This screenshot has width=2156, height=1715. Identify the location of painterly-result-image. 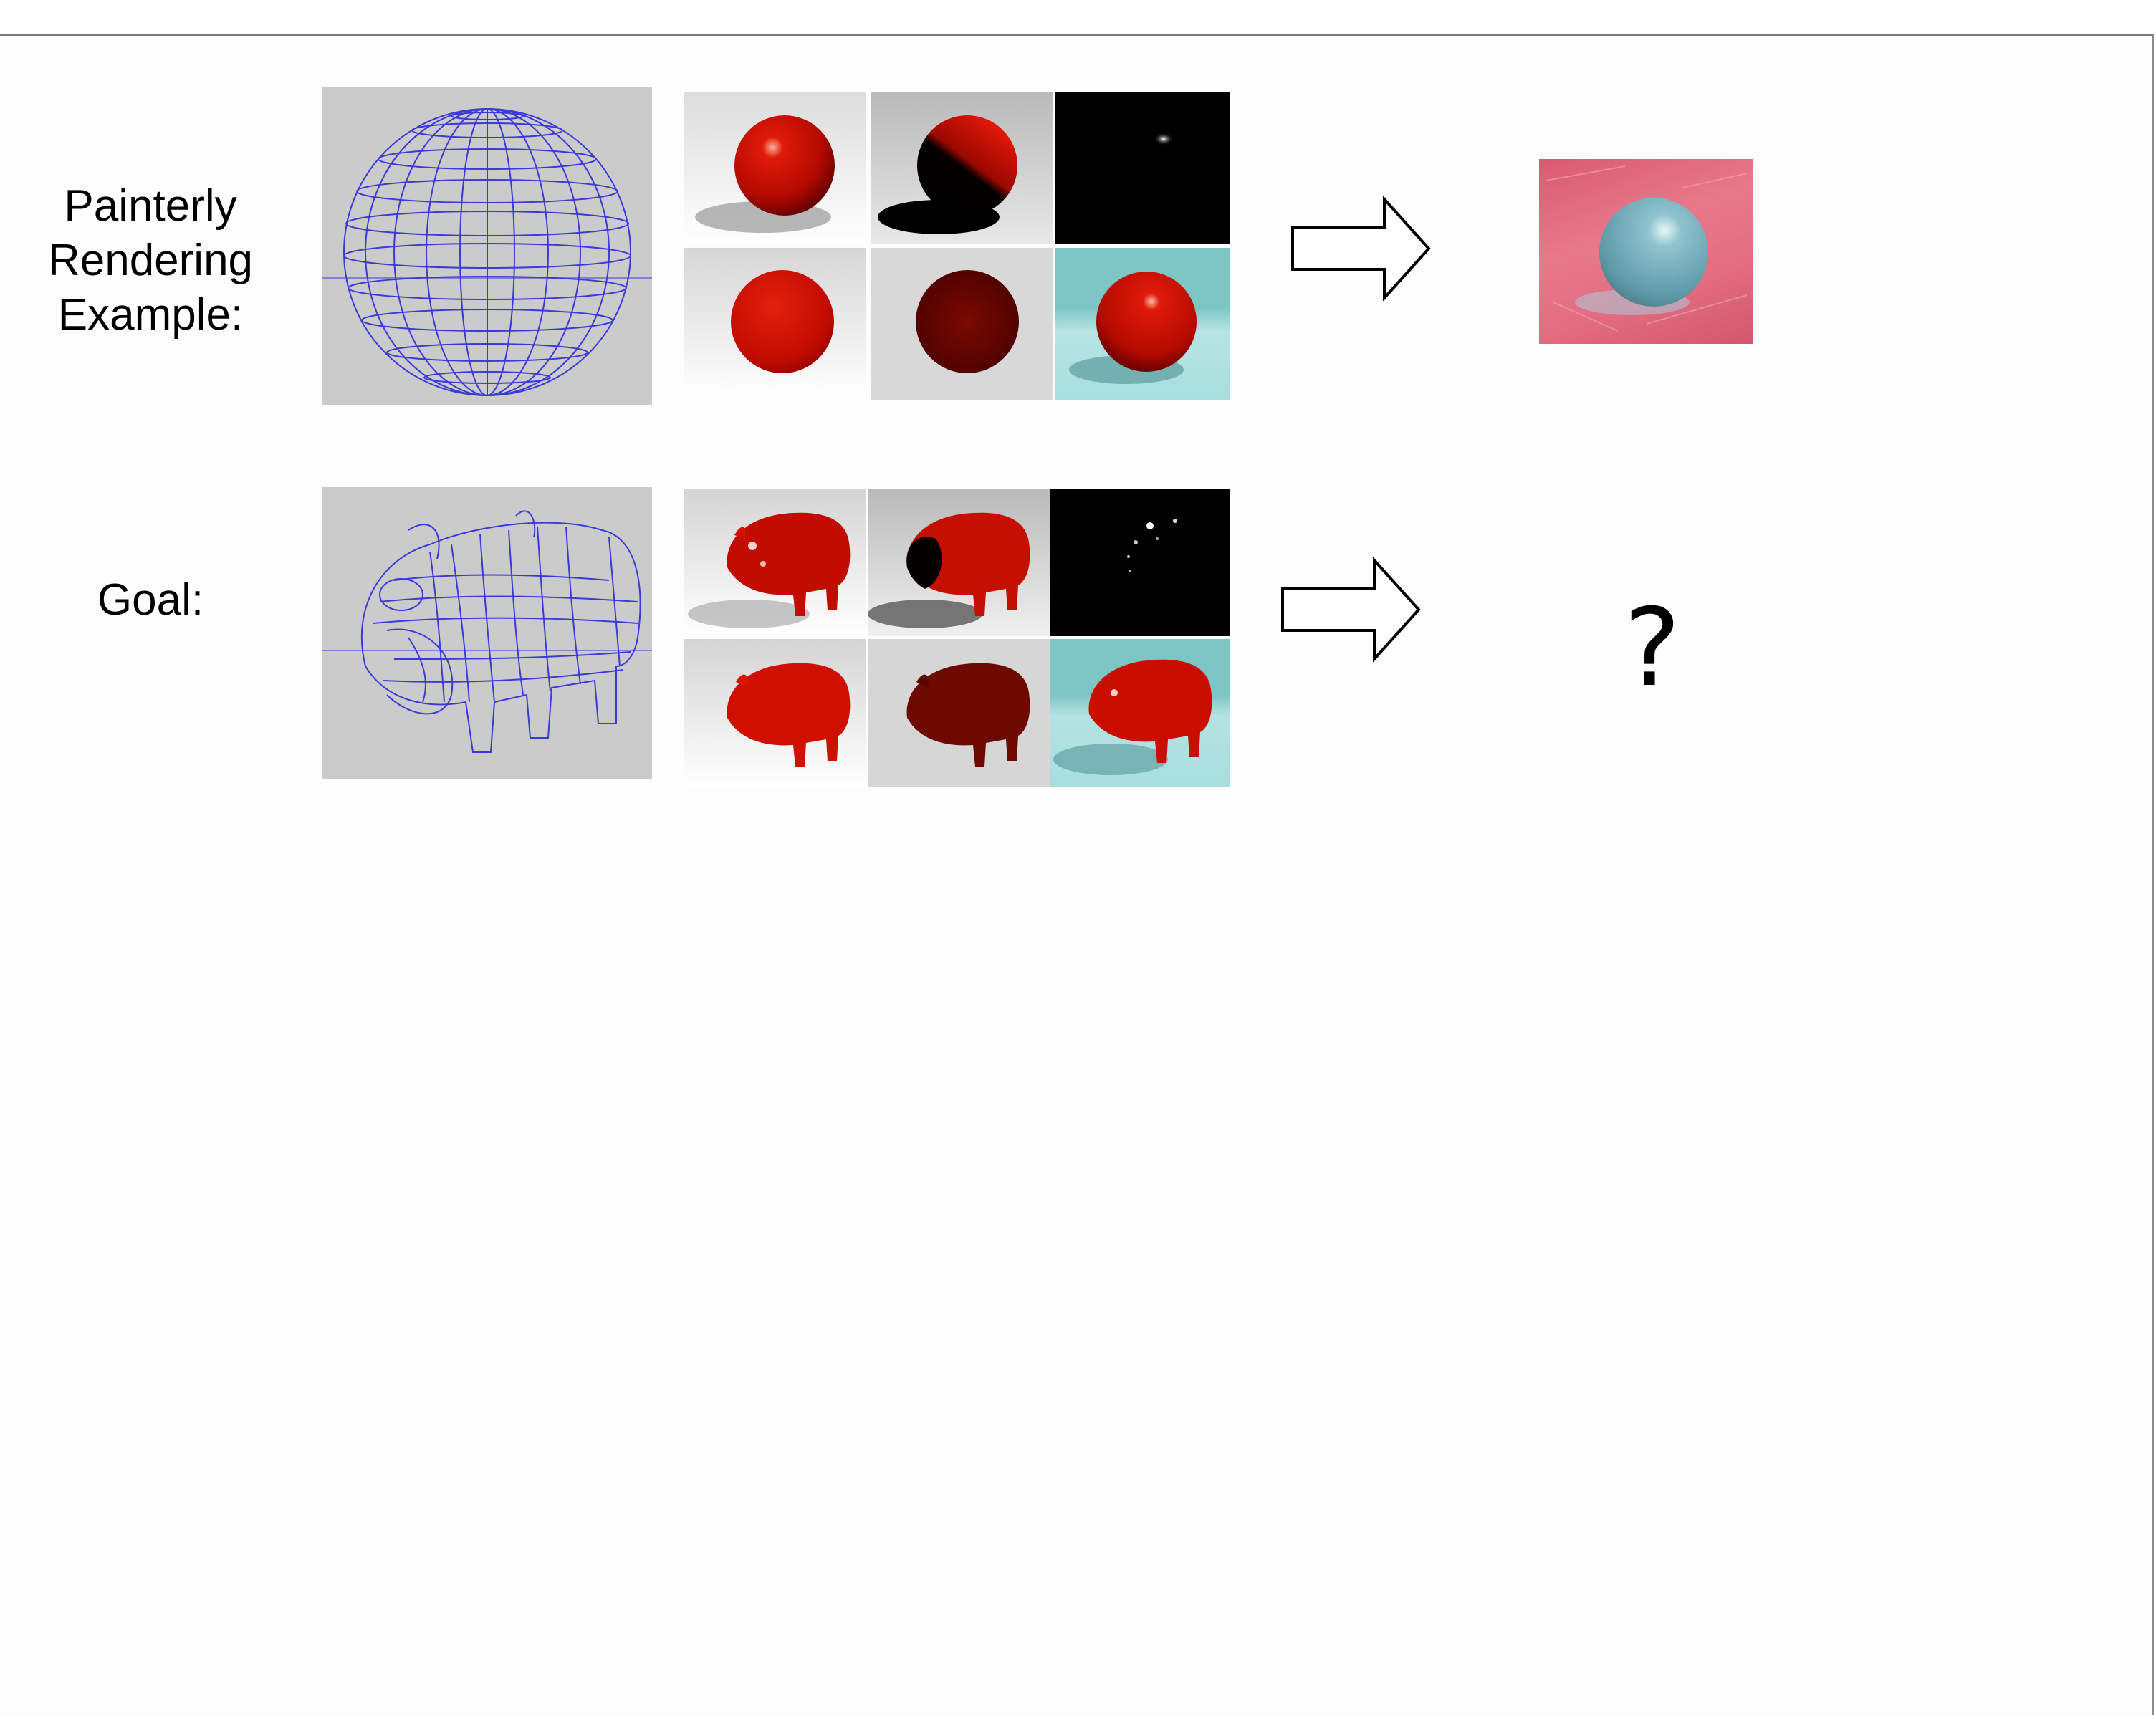
(1646, 251).